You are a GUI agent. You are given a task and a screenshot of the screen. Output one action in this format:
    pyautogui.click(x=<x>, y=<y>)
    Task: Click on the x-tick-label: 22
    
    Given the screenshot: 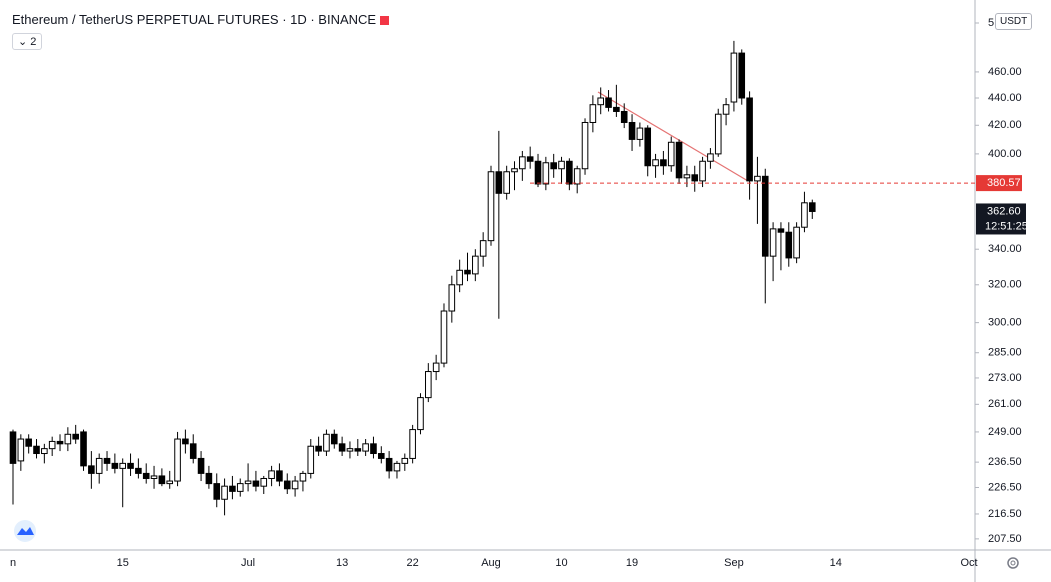 What is the action you would take?
    pyautogui.click(x=413, y=563)
    